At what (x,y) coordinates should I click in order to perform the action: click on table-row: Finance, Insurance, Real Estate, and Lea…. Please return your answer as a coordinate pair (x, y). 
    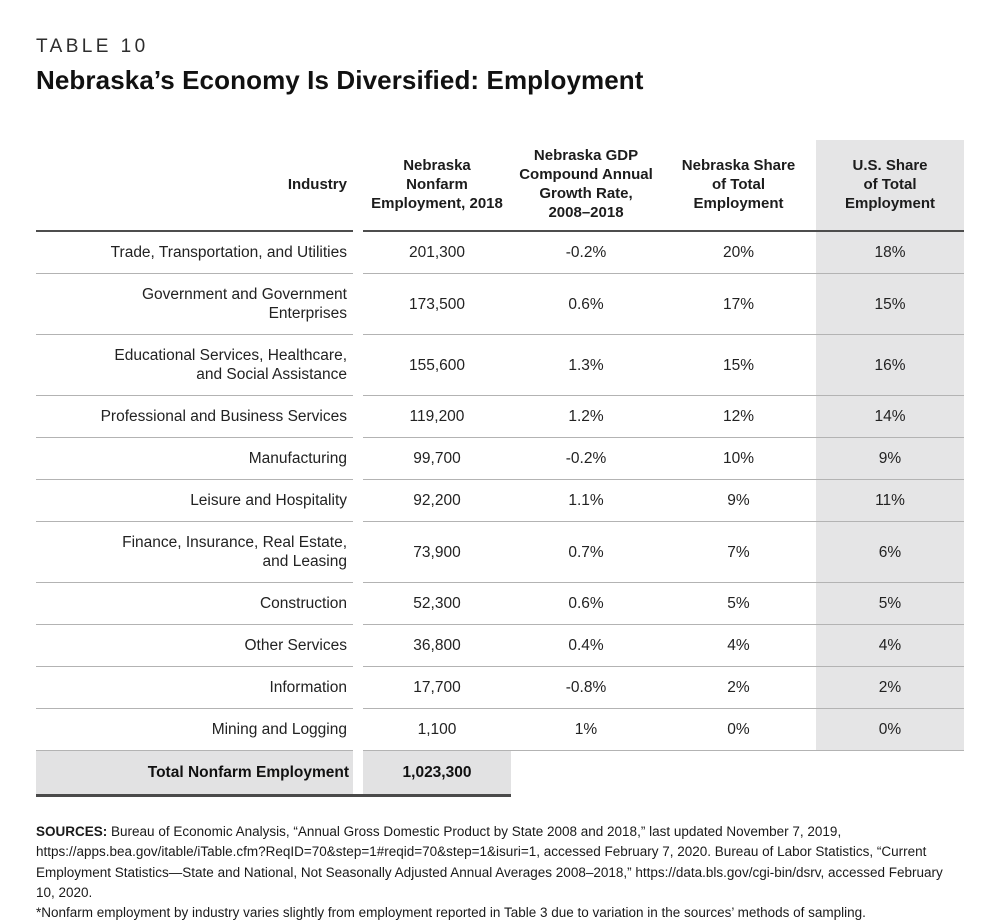
    Looking at the image, I should click on (500, 552).